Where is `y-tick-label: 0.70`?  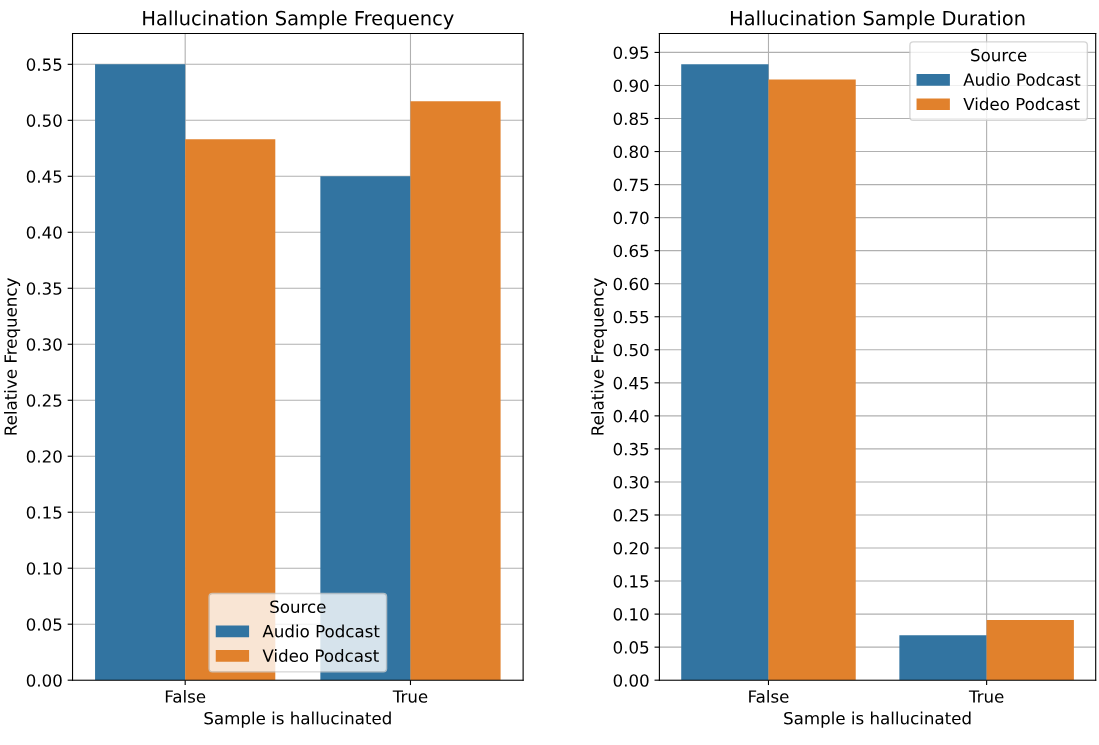 y-tick-label: 0.70 is located at coordinates (631, 218).